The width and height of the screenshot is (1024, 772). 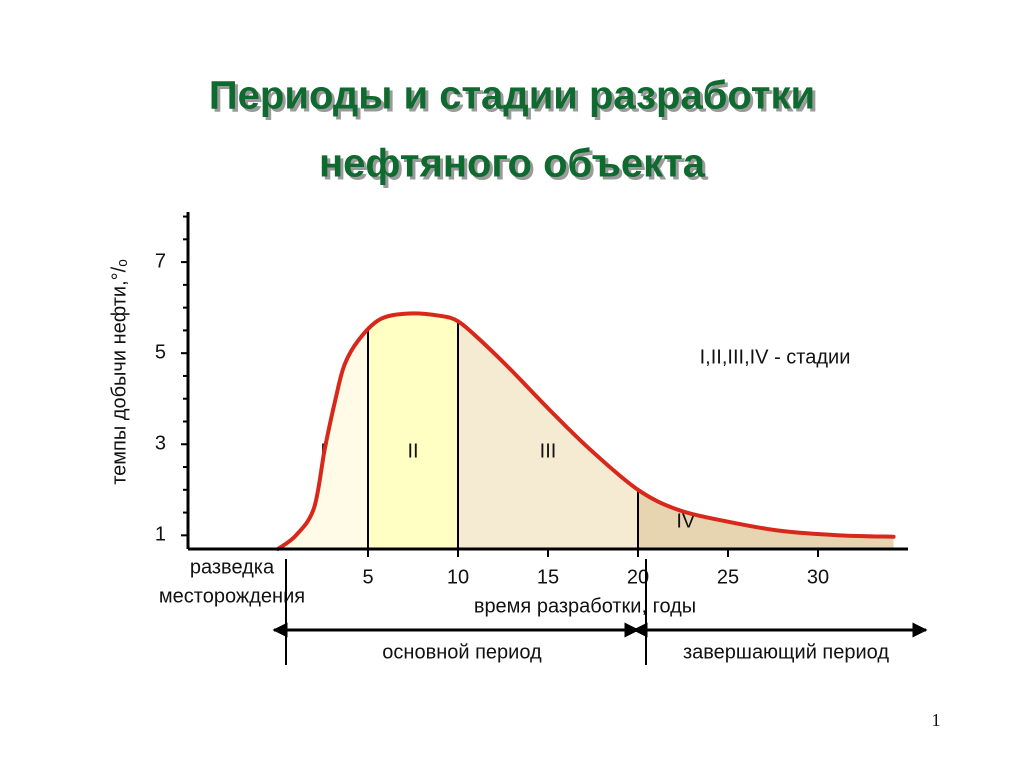 What do you see at coordinates (160, 352) in the screenshot?
I see `y-tick-label: 5` at bounding box center [160, 352].